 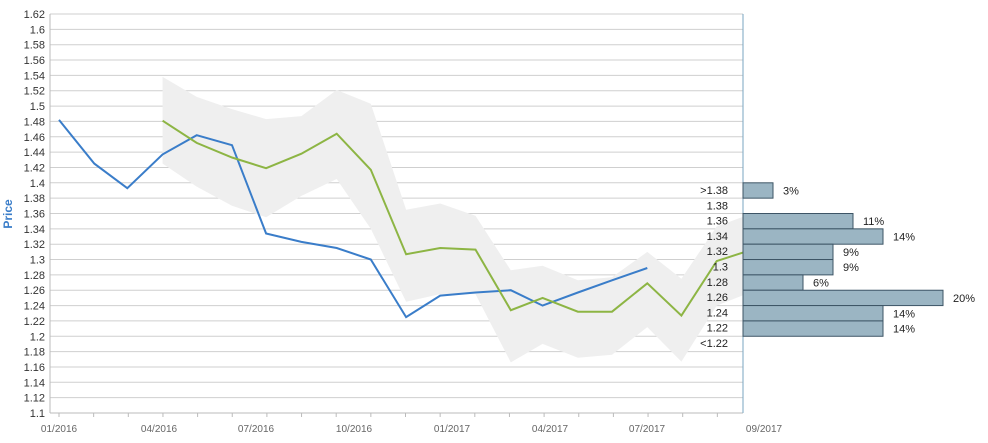 What do you see at coordinates (714, 344) in the screenshot?
I see `histogram-bin-label: <1.22` at bounding box center [714, 344].